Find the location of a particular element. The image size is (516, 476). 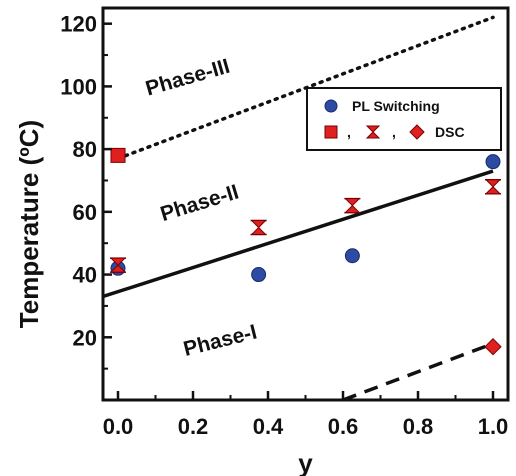

legend-square-marker is located at coordinates (331, 132).